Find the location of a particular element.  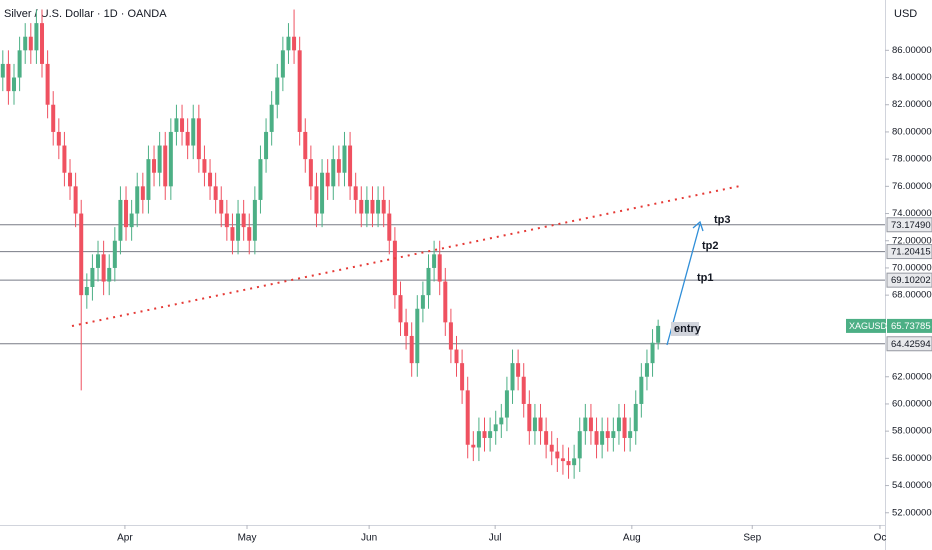

y-tick-label: 58.00000 is located at coordinates (912, 431).